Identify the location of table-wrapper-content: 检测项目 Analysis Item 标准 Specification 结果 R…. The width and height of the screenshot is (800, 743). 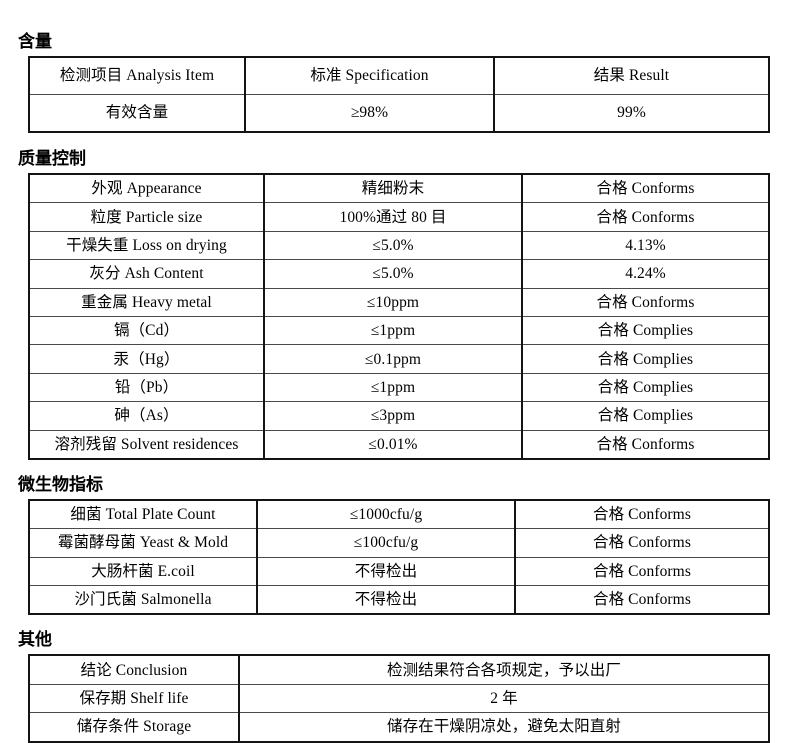
(414, 94).